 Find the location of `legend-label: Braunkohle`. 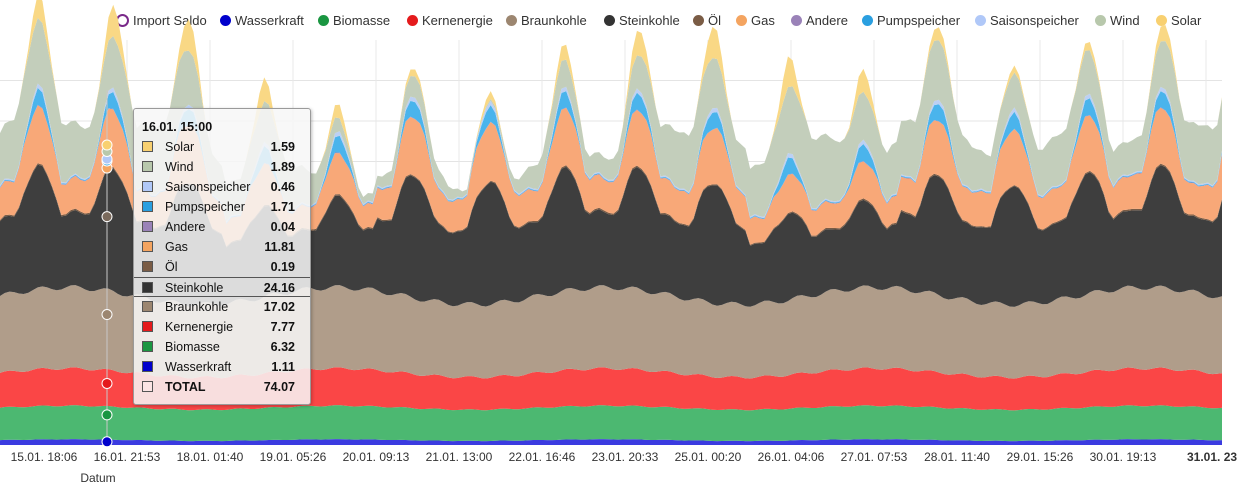

legend-label: Braunkohle is located at coordinates (554, 20).